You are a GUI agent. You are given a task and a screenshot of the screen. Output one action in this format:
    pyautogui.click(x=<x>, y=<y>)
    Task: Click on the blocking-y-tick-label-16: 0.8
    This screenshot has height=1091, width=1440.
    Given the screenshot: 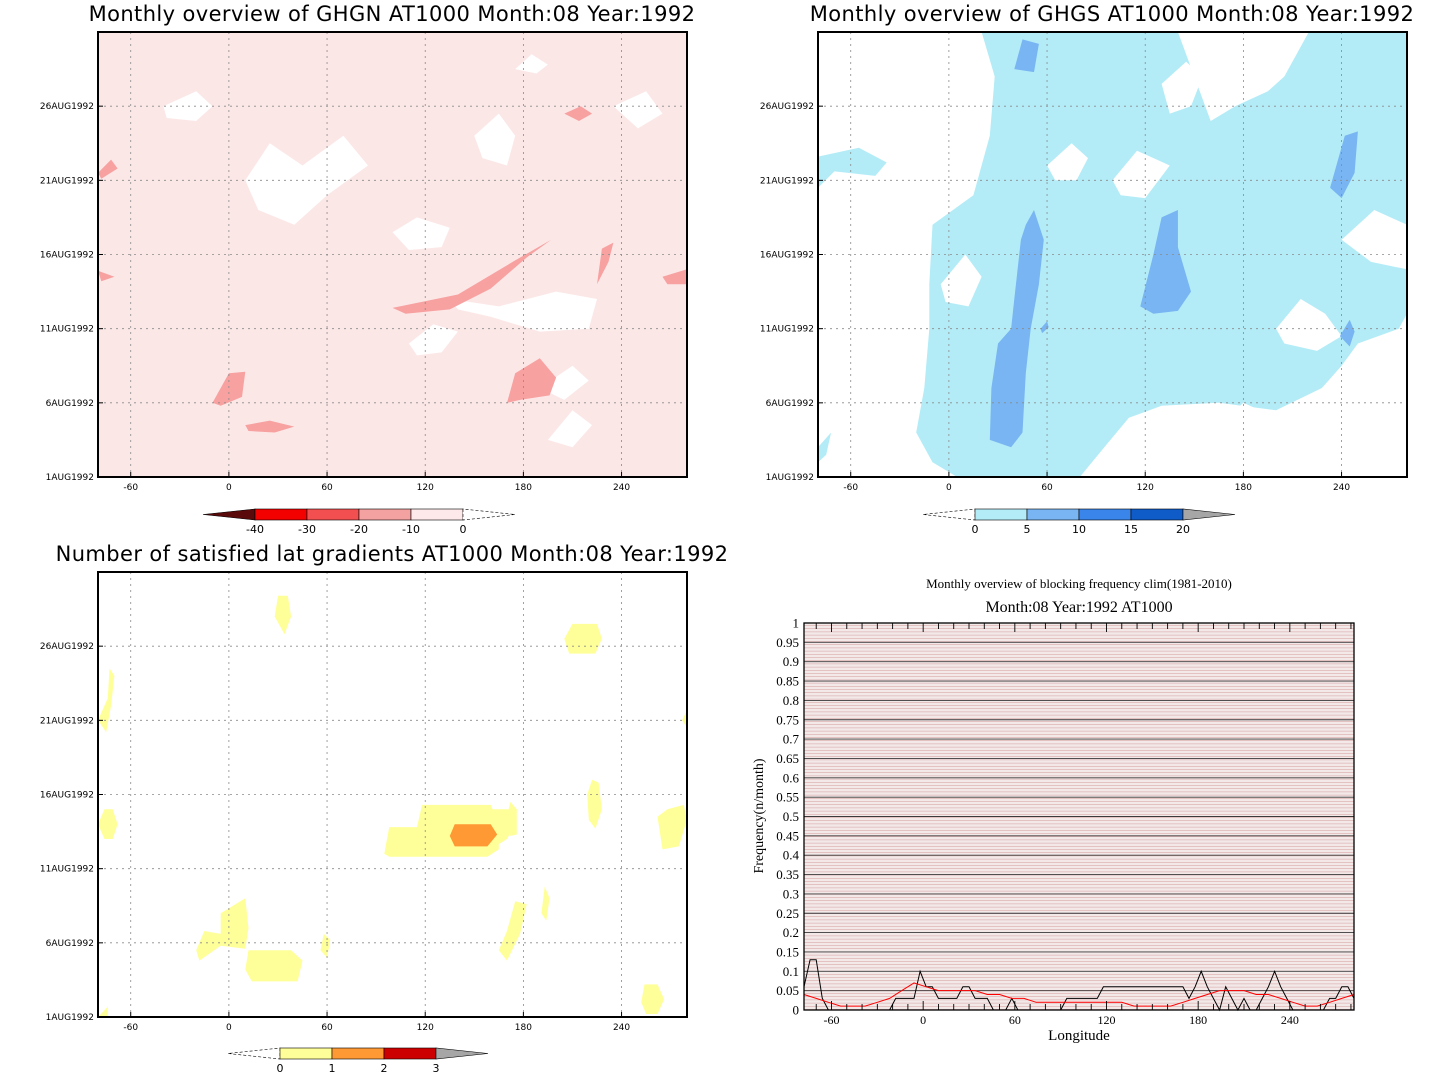 What is the action you would take?
    pyautogui.click(x=791, y=700)
    